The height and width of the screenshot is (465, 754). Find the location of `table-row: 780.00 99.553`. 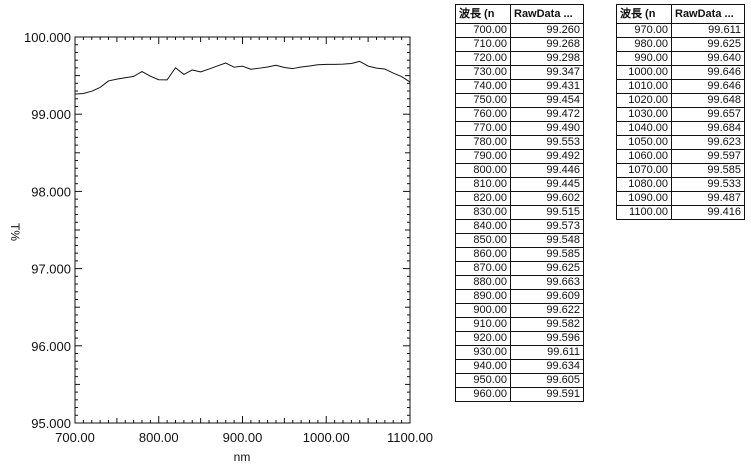

table-row: 780.00 99.553 is located at coordinates (519, 142).